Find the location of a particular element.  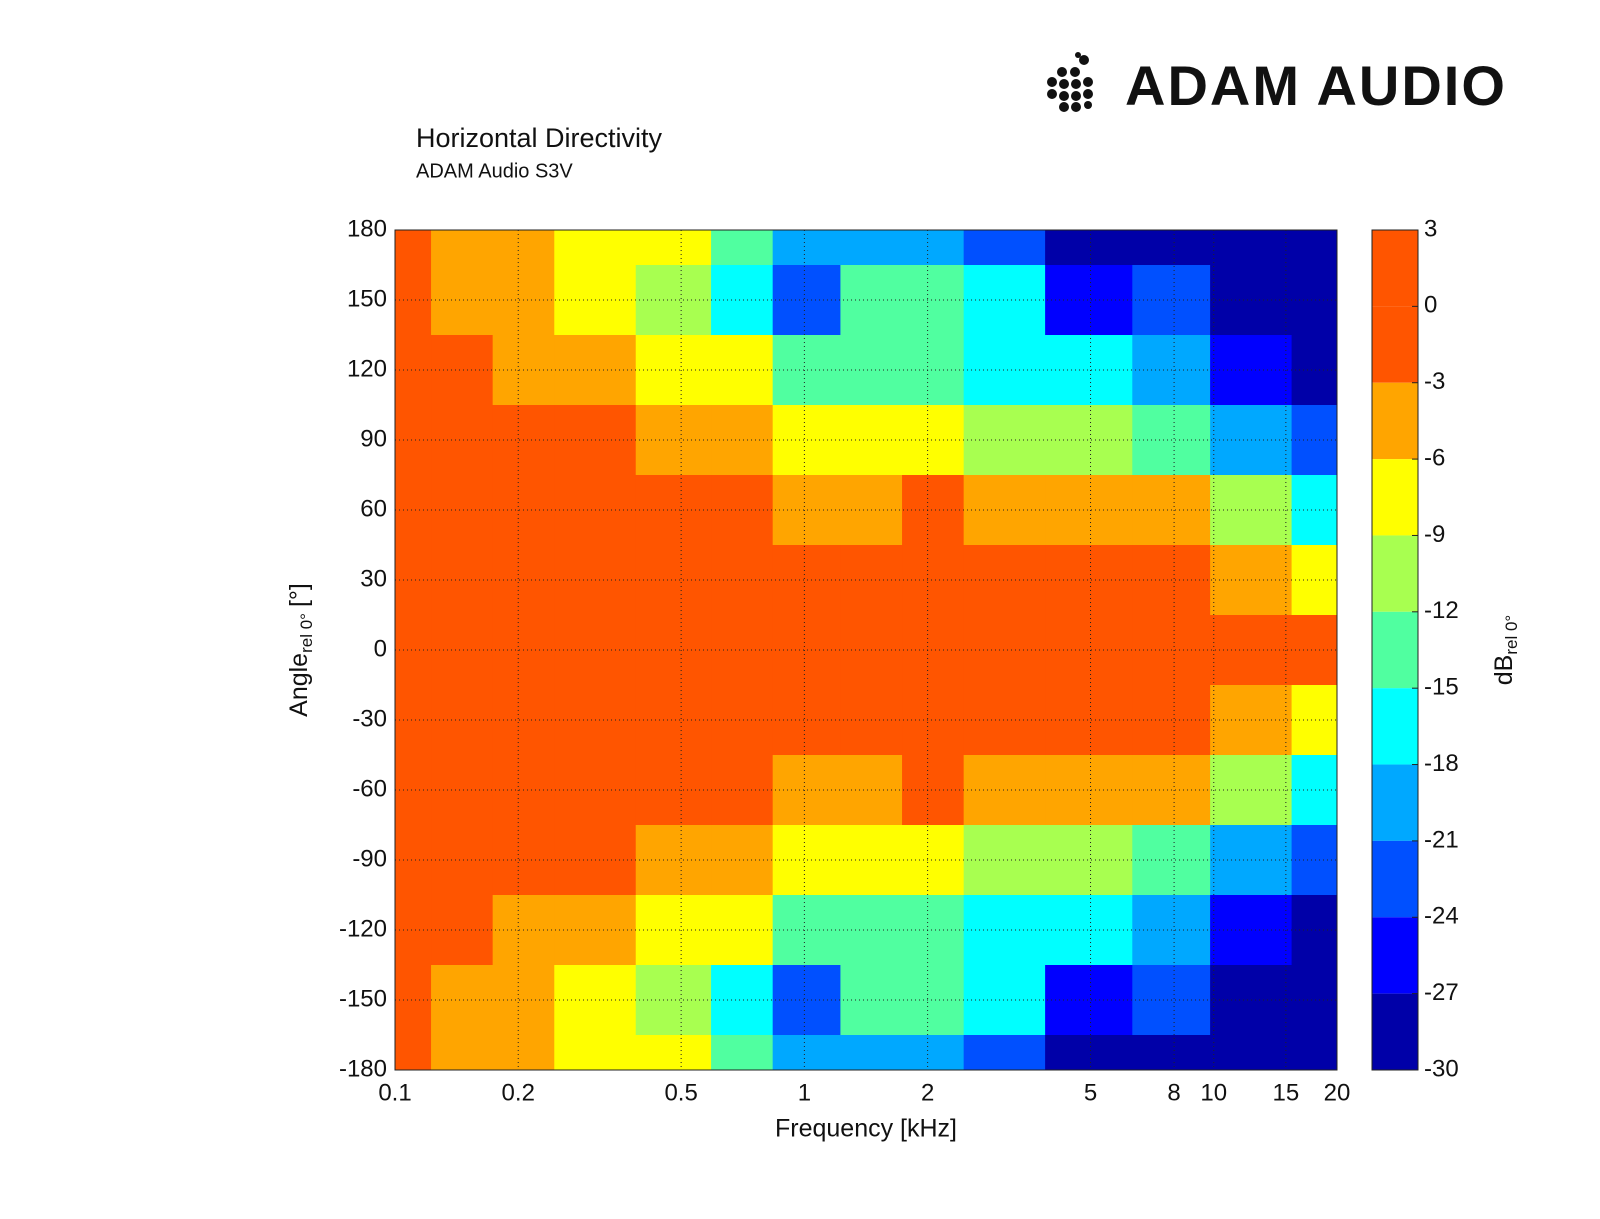

y-tick-label: -60 is located at coordinates (369, 788).